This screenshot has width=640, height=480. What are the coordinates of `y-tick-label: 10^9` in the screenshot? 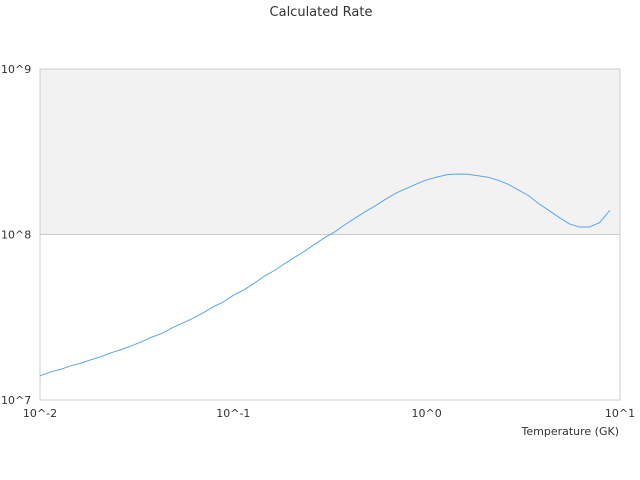 It's located at (16, 69).